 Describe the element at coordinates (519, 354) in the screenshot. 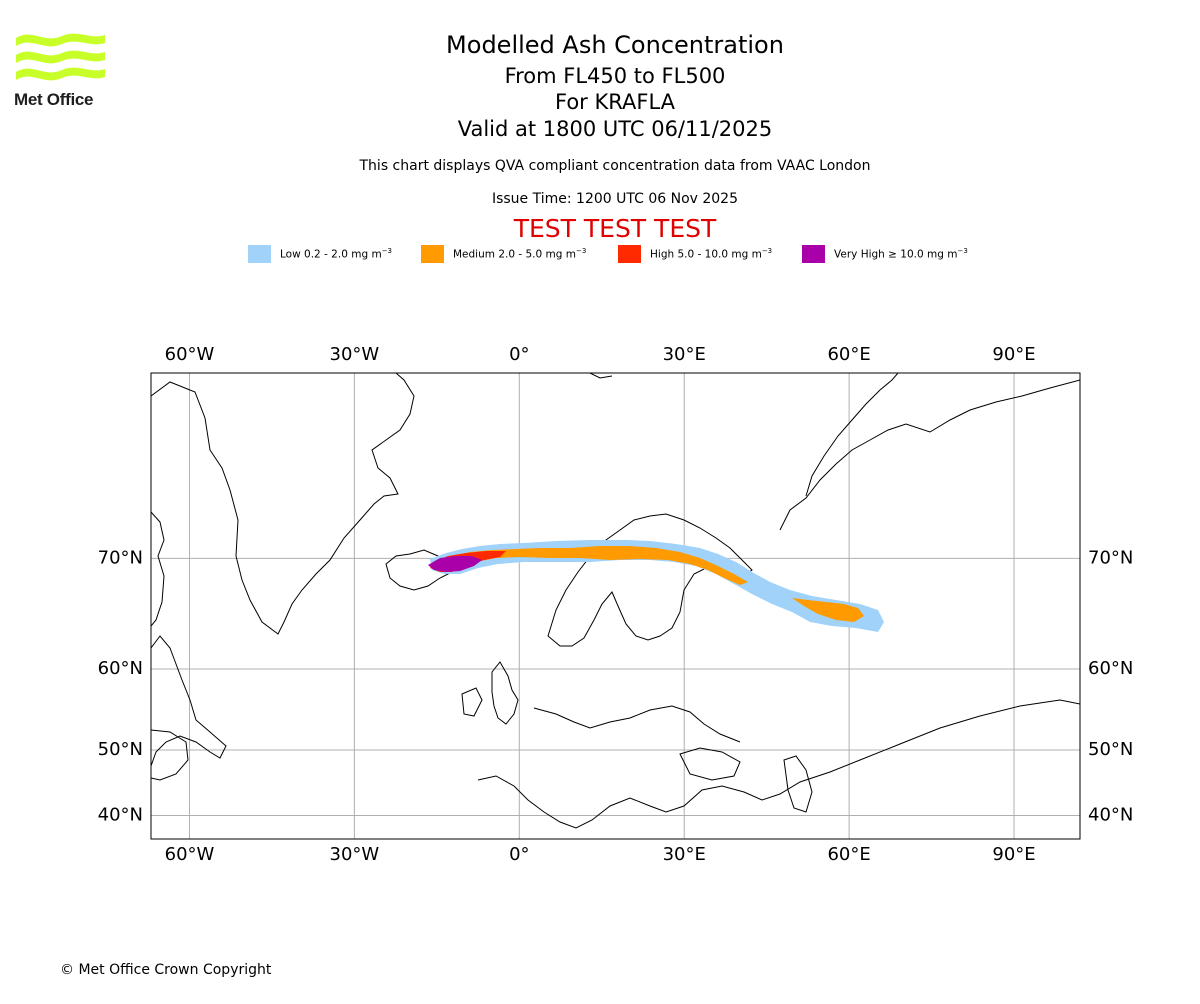

I see `lon-tick-label-top: 0°` at that location.